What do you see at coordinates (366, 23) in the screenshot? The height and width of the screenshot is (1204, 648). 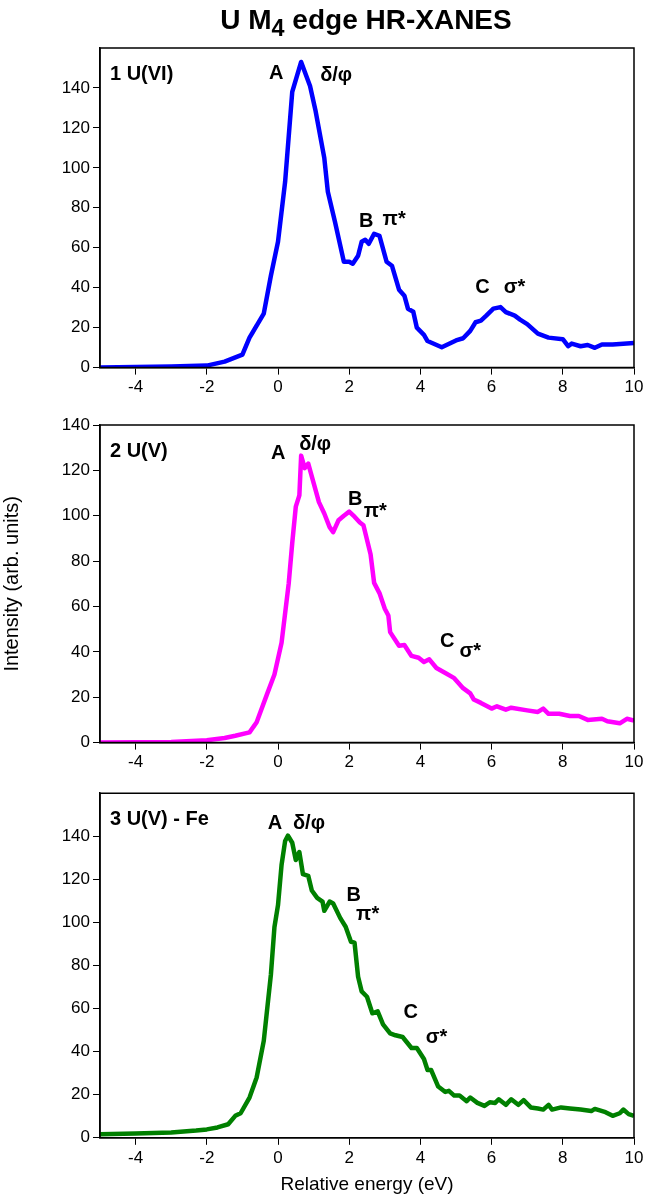 I see `chart-title: U M$_{4}$ edge HR-XANES` at bounding box center [366, 23].